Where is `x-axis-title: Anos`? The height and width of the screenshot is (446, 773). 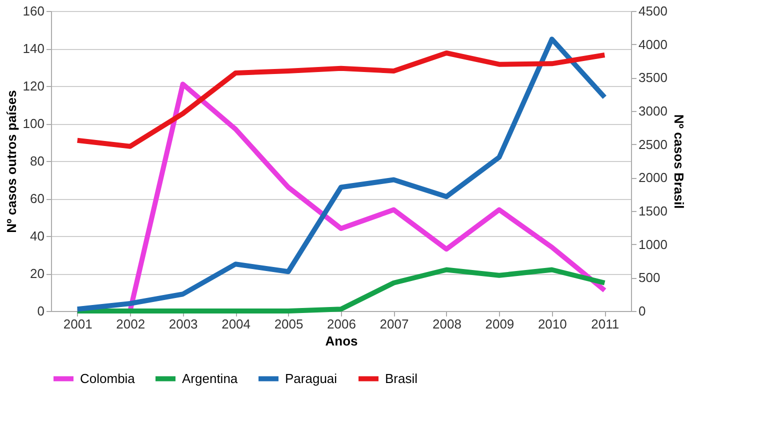 x-axis-title: Anos is located at coordinates (341, 341).